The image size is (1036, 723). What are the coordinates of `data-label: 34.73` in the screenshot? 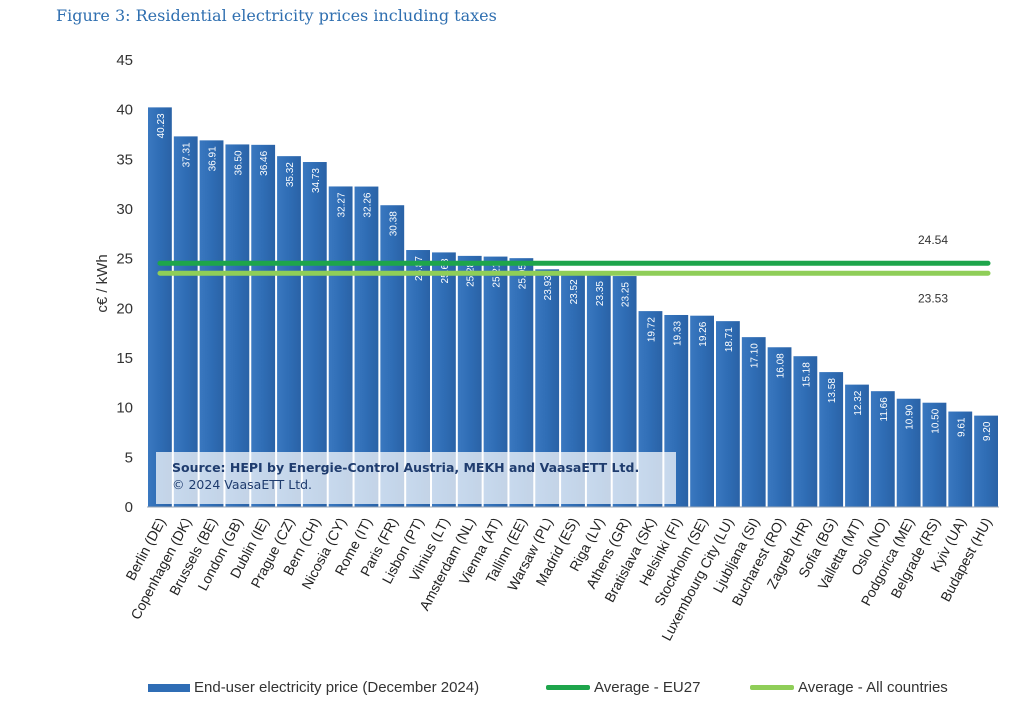 It's located at (316, 180).